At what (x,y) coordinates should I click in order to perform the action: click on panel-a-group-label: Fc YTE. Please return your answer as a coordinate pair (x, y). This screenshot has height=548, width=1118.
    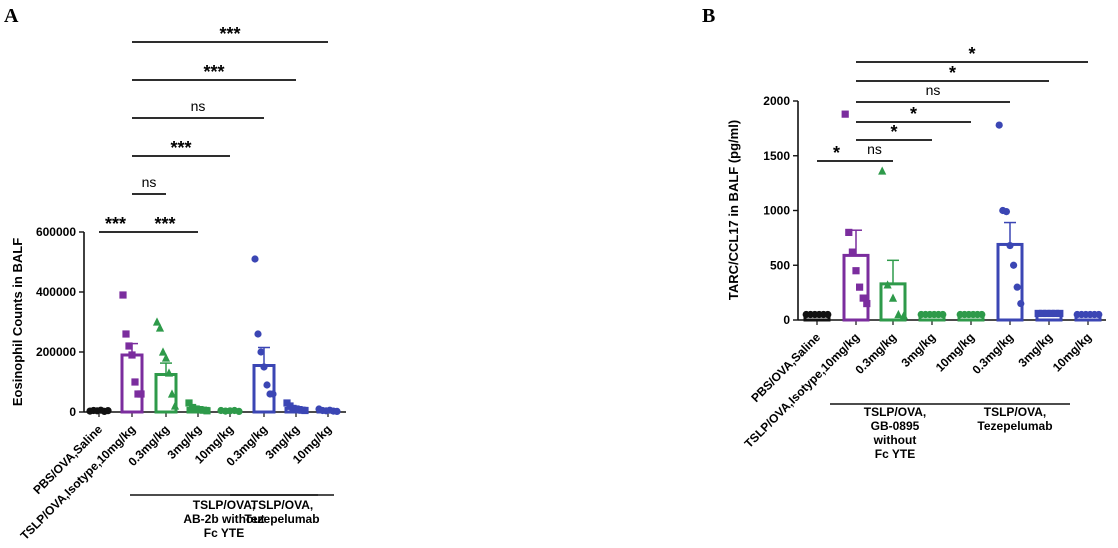
    Looking at the image, I should click on (224, 533).